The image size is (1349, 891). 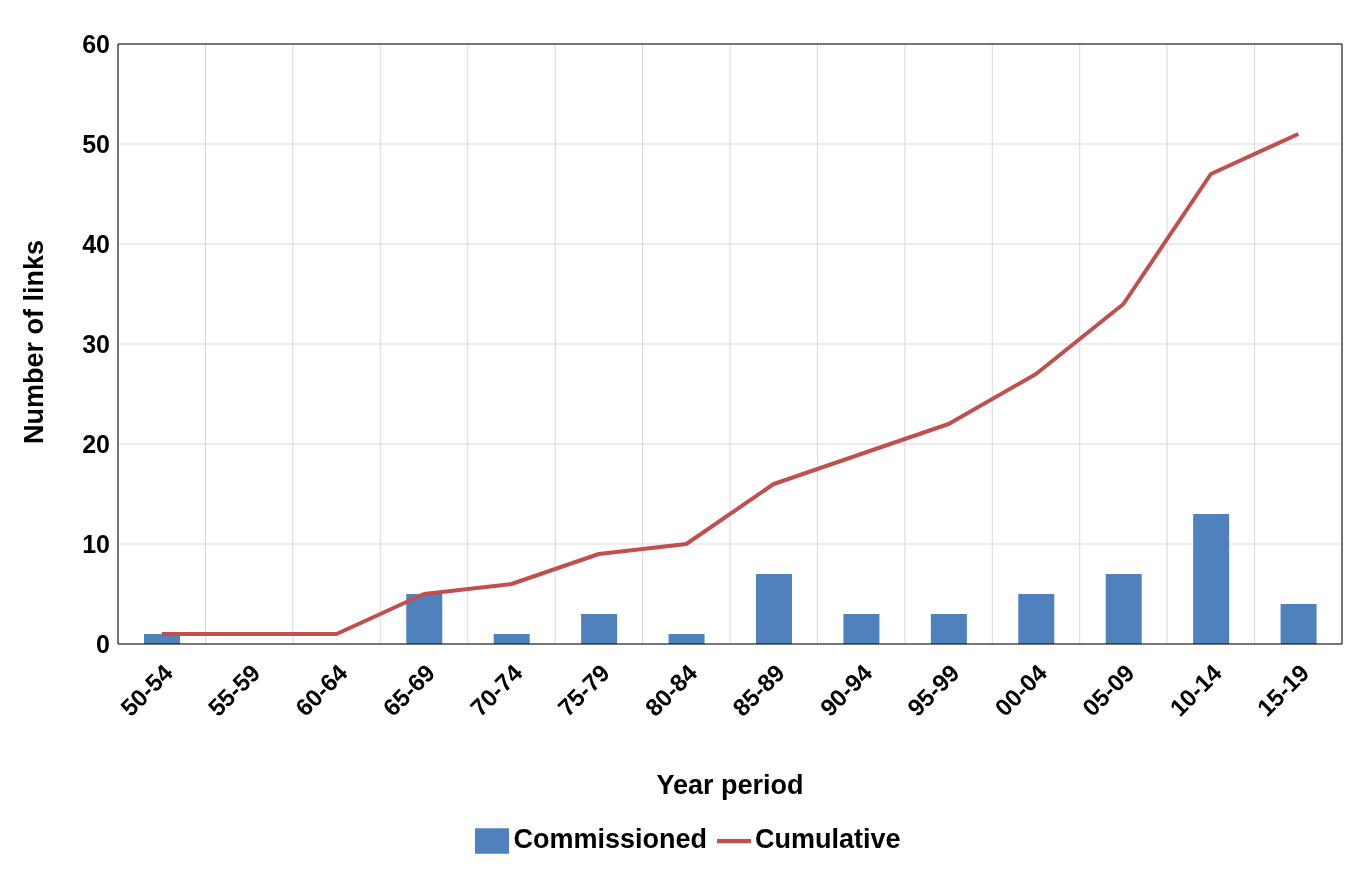 What do you see at coordinates (730, 785) in the screenshot?
I see `x-axis-title: Year period` at bounding box center [730, 785].